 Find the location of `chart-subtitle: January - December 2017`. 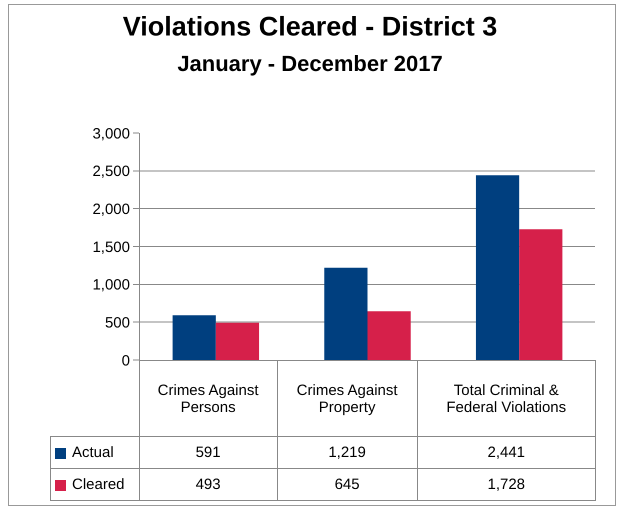

chart-subtitle: January - December 2017 is located at coordinates (310, 63).